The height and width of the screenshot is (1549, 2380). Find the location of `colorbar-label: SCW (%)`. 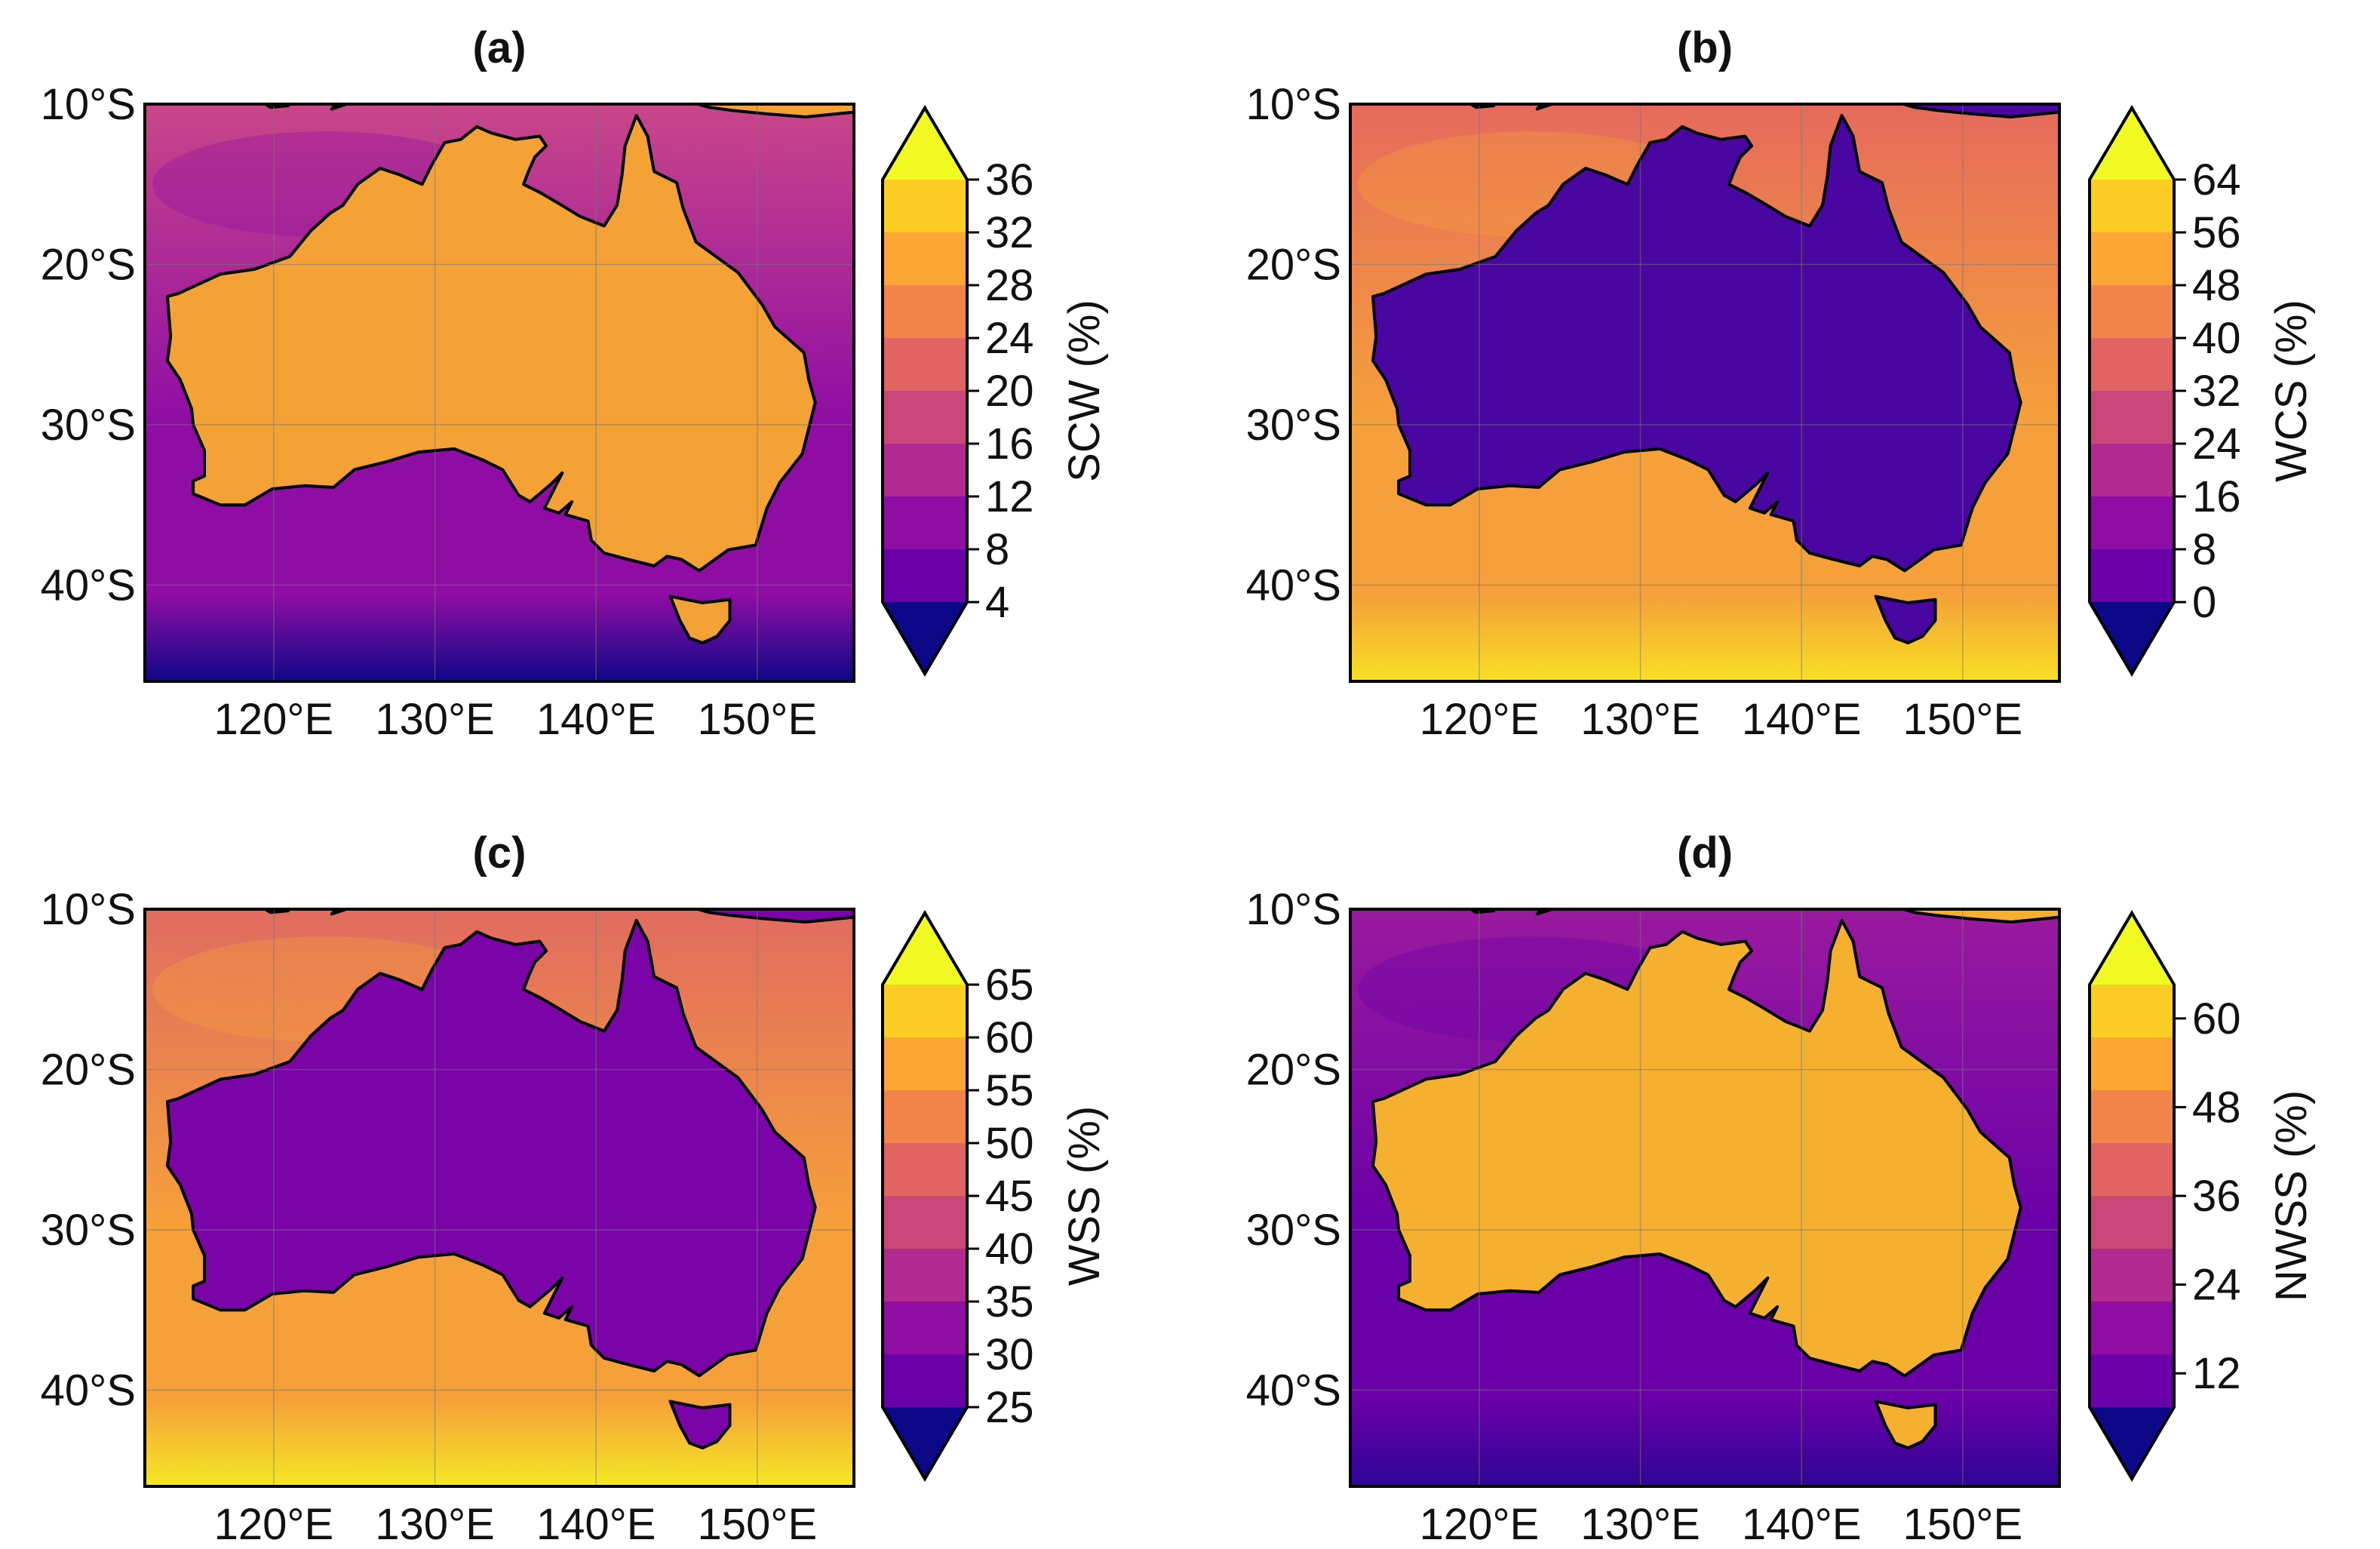

colorbar-label: SCW (%) is located at coordinates (1084, 391).